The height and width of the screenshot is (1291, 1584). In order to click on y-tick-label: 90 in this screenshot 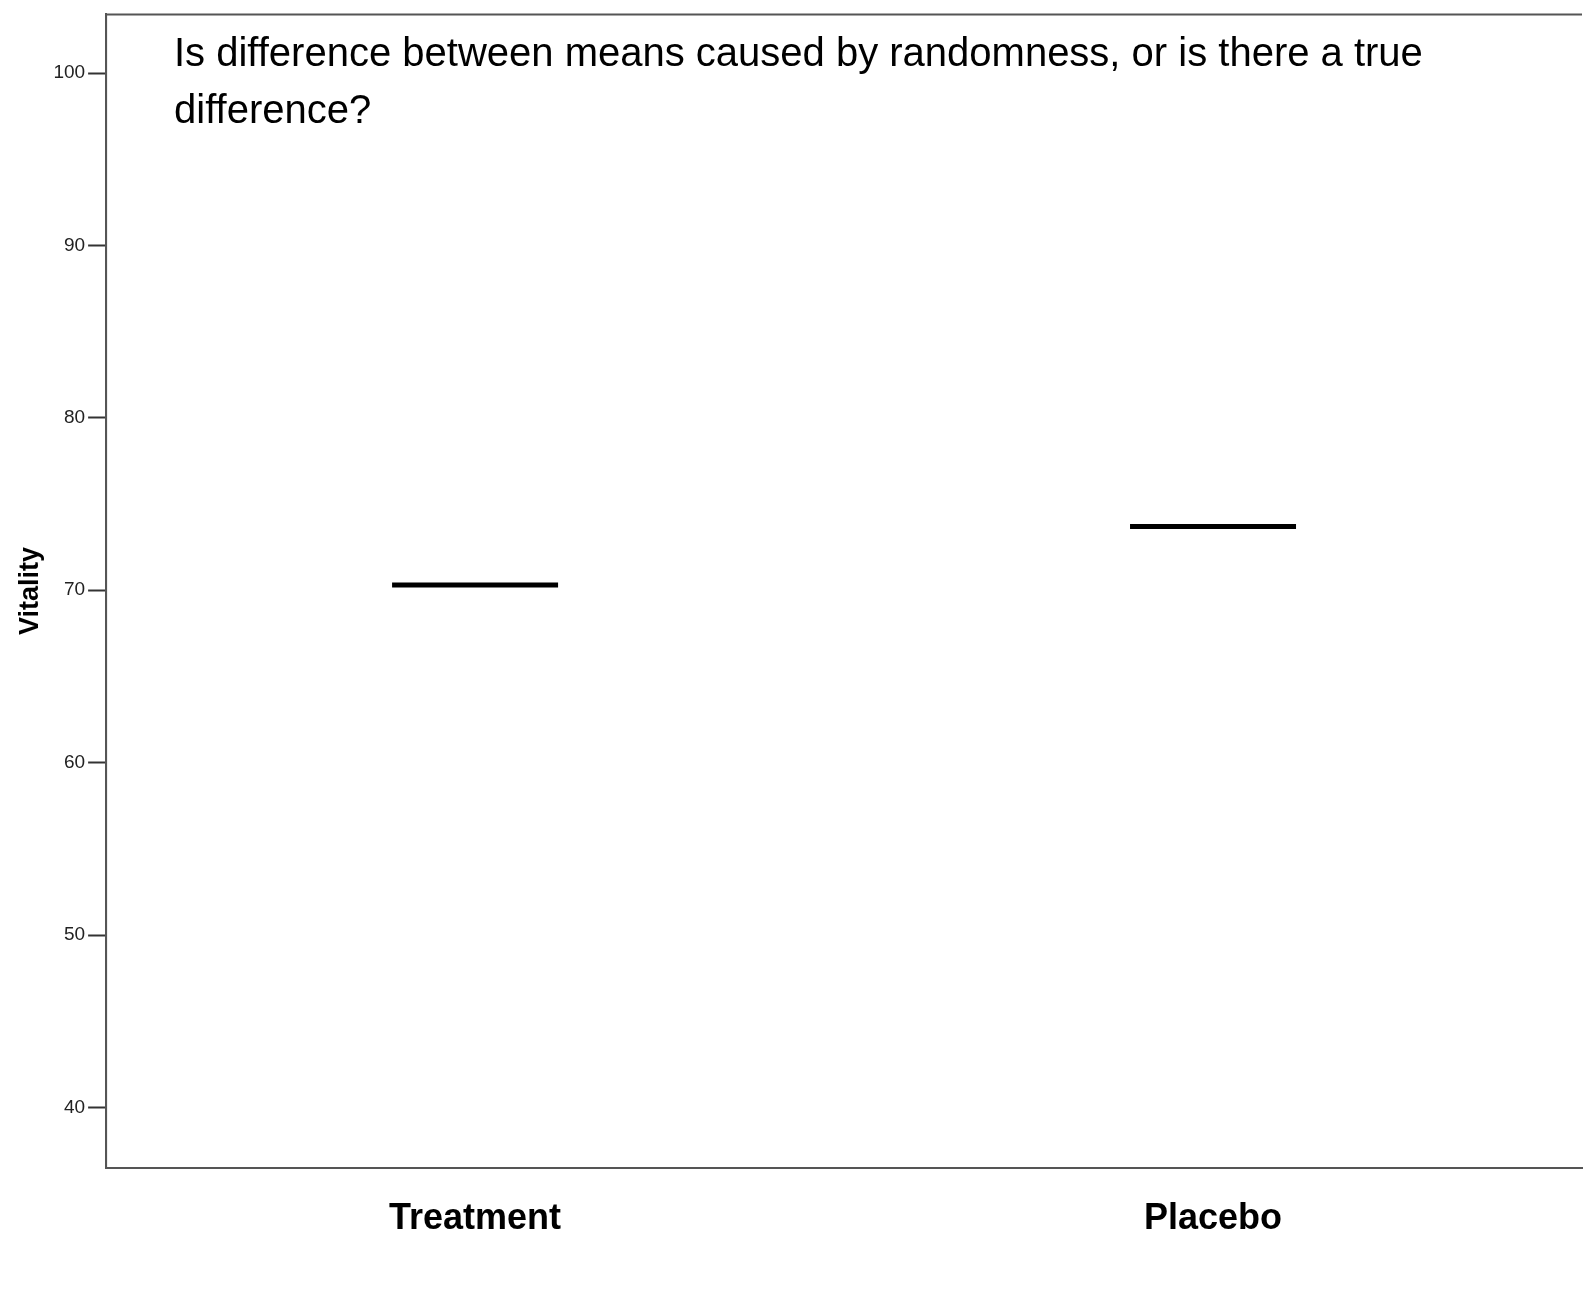, I will do `click(74, 244)`.